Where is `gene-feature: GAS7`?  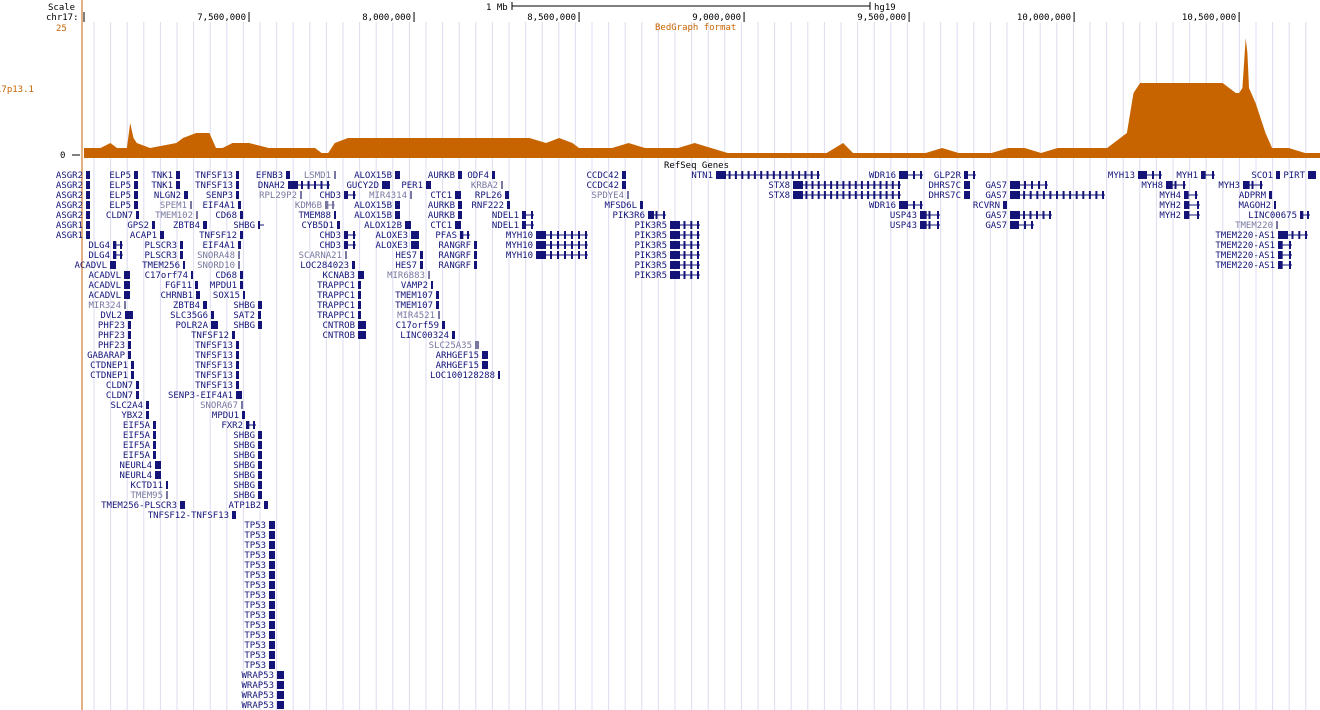
gene-feature: GAS7 is located at coordinates (1018, 216).